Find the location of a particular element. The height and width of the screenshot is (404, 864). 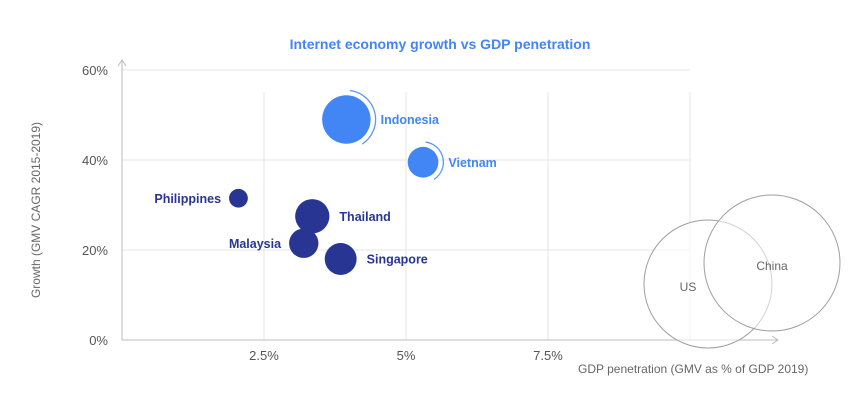

y-tick-label: 0% is located at coordinates (98, 340).